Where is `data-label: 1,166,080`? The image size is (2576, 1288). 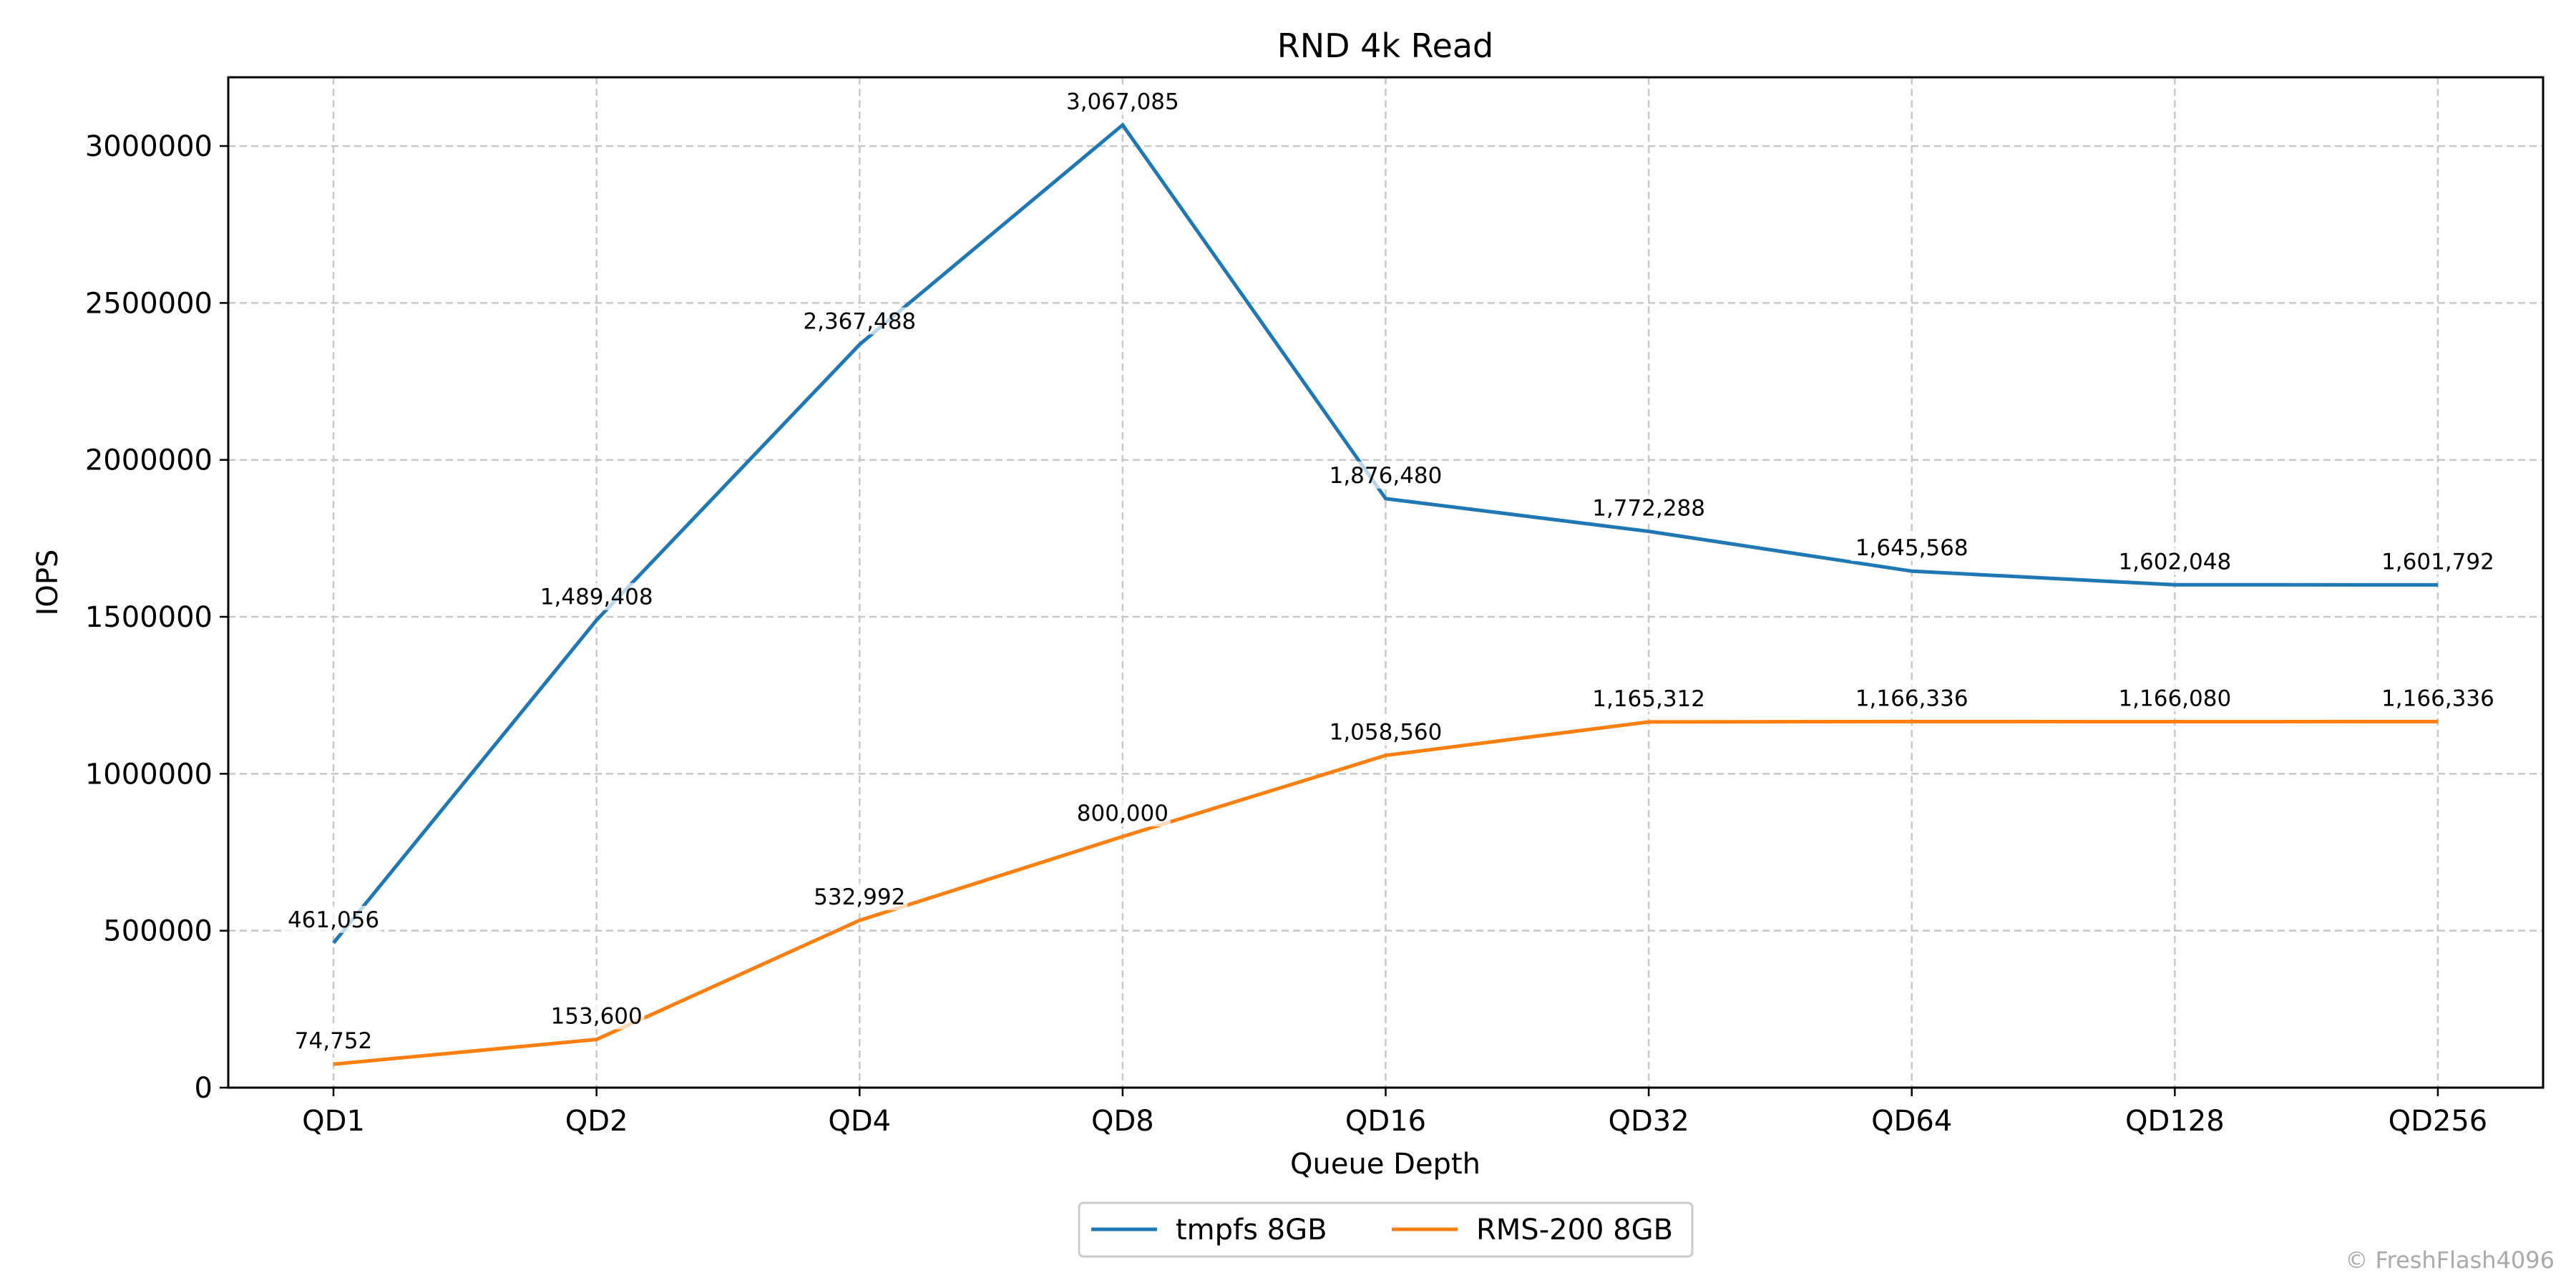
data-label: 1,166,080 is located at coordinates (2174, 699).